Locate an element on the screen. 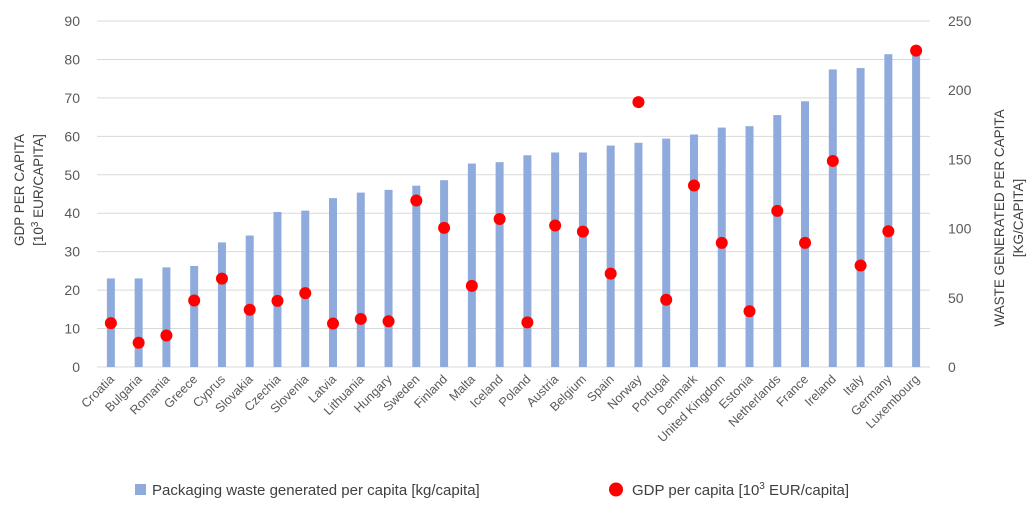 The width and height of the screenshot is (1029, 505). left-axis-title-line2: [103 EUR/CAPITA] is located at coordinates (38, 190).